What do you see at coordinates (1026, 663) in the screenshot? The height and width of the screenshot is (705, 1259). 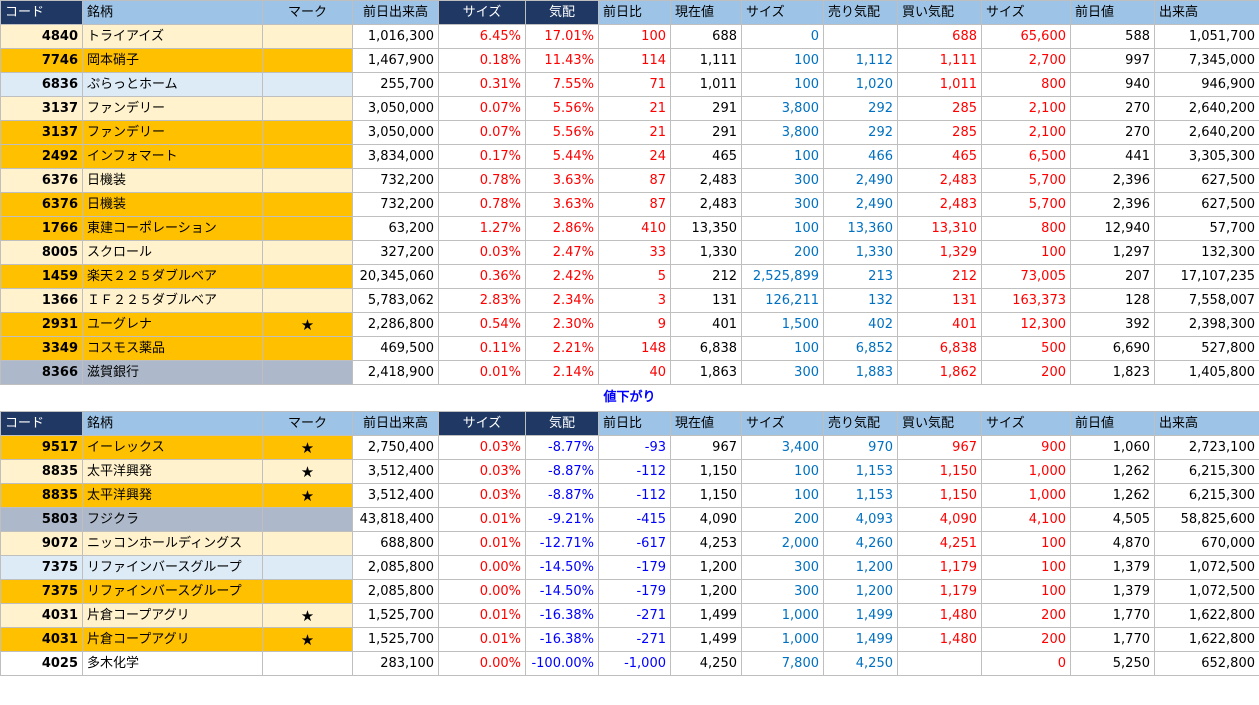 I see `cell-size3: 0` at bounding box center [1026, 663].